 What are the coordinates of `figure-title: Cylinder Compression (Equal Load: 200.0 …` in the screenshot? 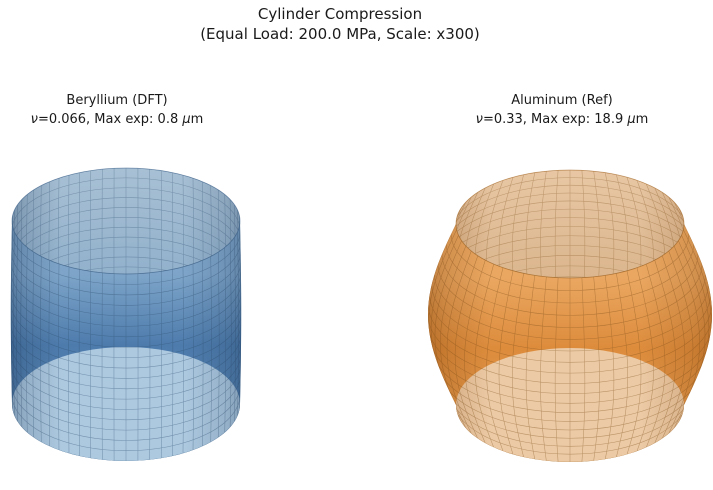 It's located at (340, 24).